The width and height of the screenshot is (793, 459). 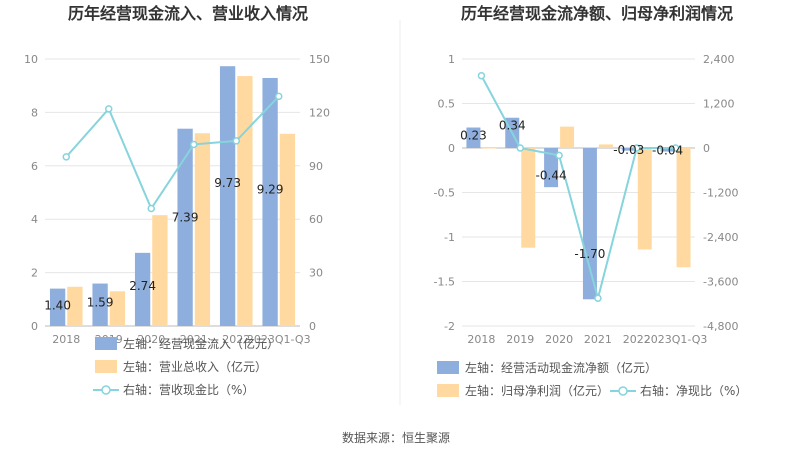 I want to click on bar-data-label: 7.39, so click(x=185, y=217).